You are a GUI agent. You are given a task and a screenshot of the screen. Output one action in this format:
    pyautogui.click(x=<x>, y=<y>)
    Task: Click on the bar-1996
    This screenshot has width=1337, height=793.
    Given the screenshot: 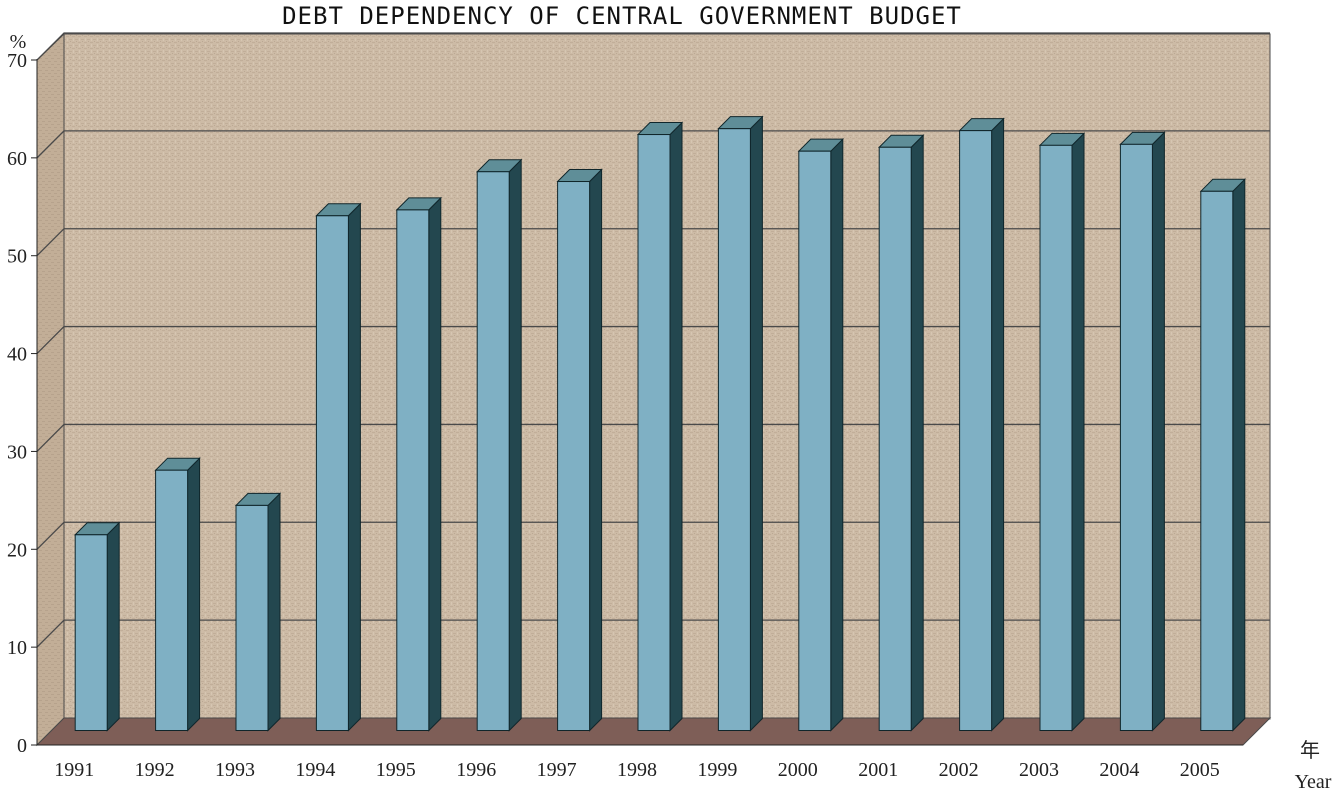 What is the action you would take?
    pyautogui.click(x=499, y=445)
    